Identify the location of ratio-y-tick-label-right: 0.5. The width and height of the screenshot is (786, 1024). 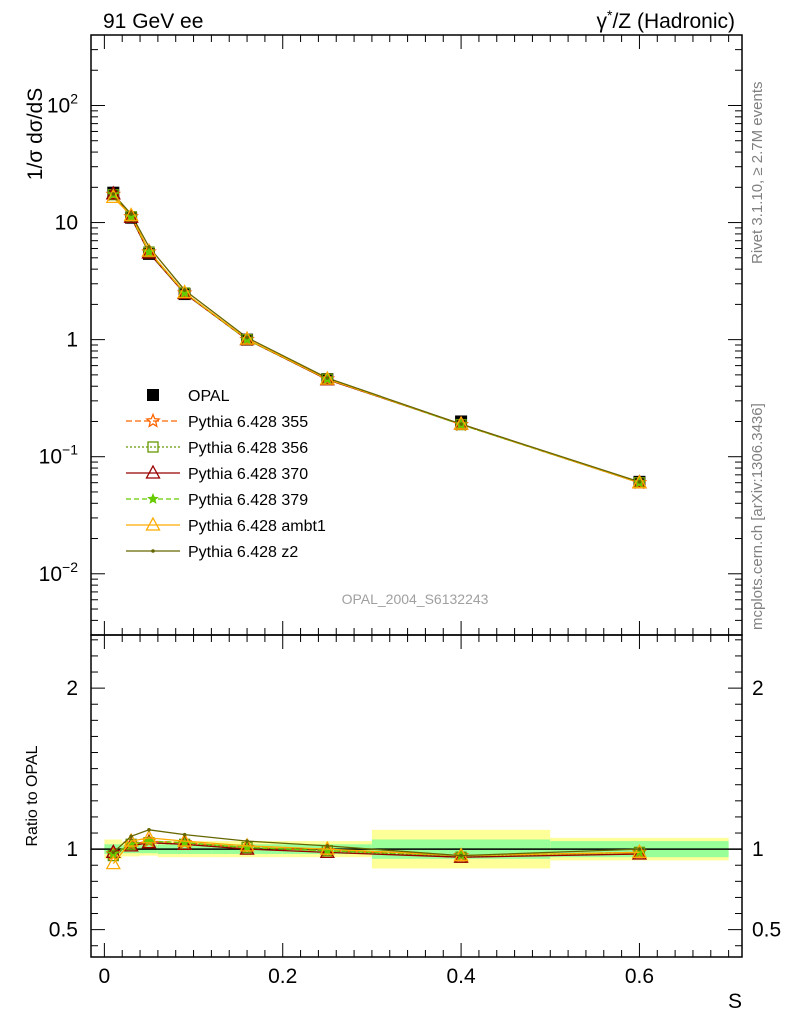
(766, 930).